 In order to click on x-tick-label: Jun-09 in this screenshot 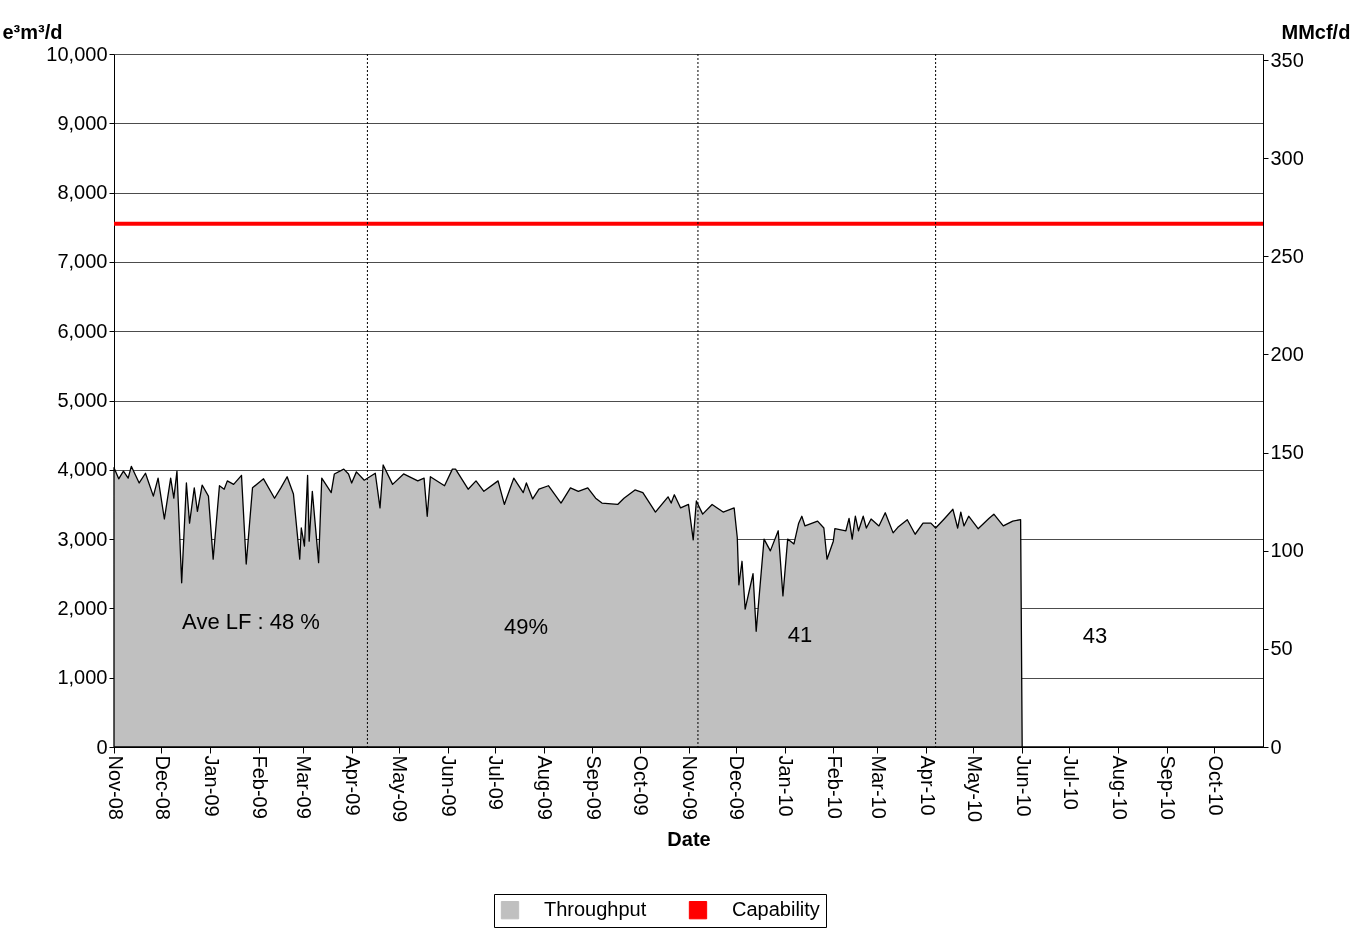, I will do `click(449, 786)`.